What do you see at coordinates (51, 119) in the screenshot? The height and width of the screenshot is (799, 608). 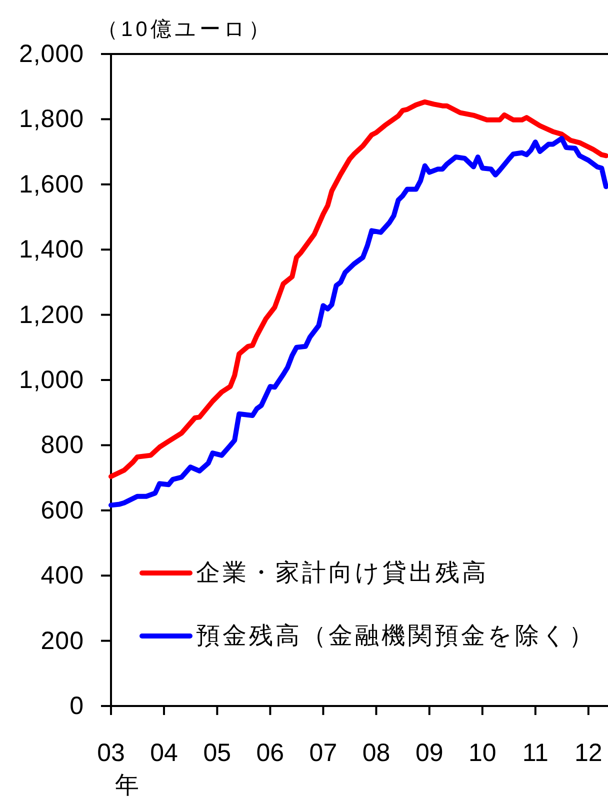 I see `y-tick-label: 1,800` at bounding box center [51, 119].